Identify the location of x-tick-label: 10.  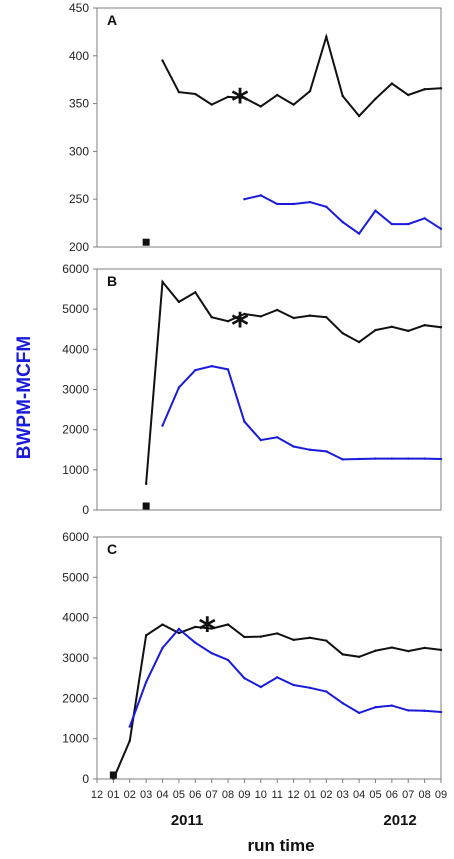
(261, 795).